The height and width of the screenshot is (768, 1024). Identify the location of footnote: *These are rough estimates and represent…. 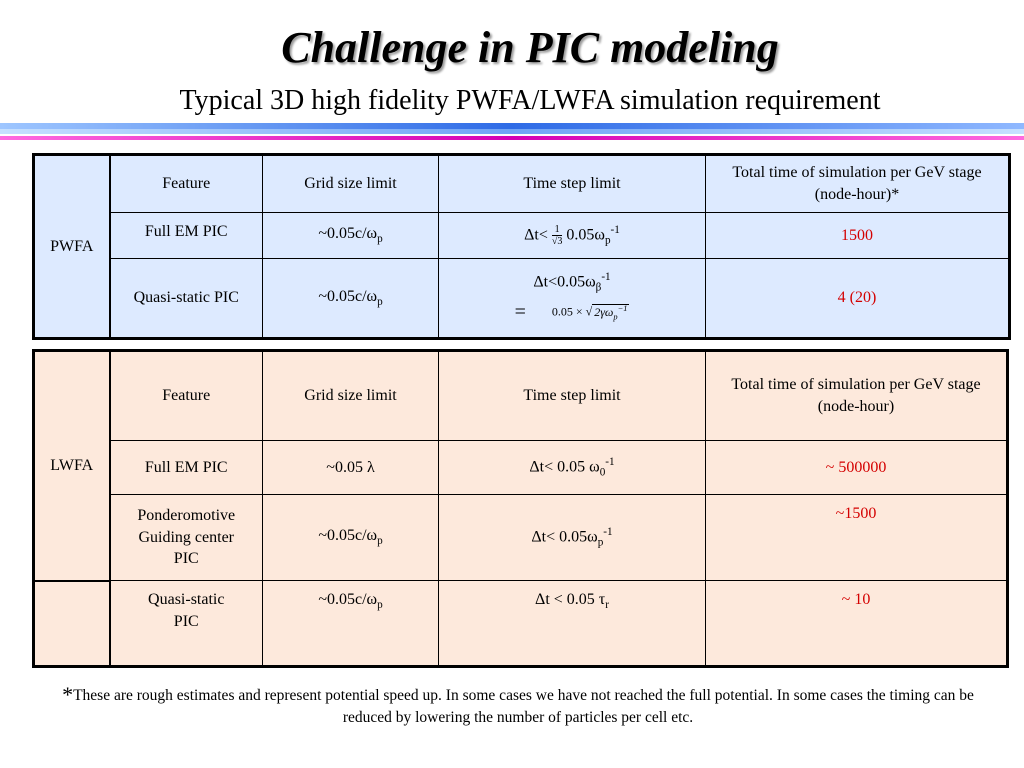
(518, 706).